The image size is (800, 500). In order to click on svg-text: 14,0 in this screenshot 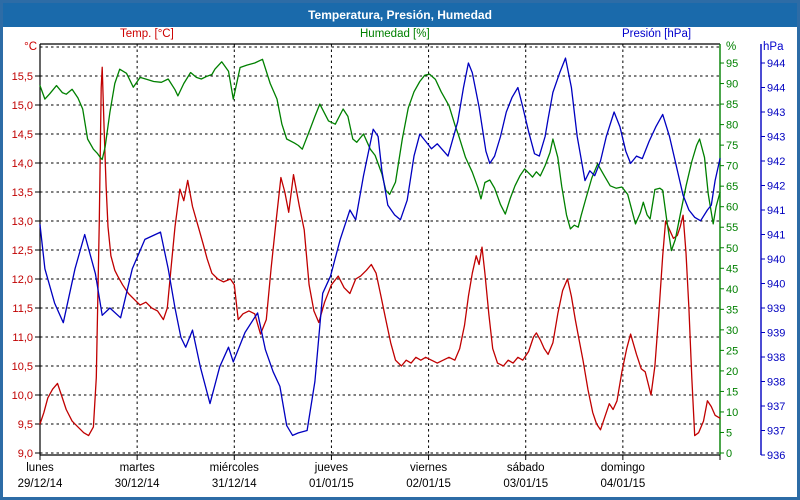, I will do `click(22, 164)`.